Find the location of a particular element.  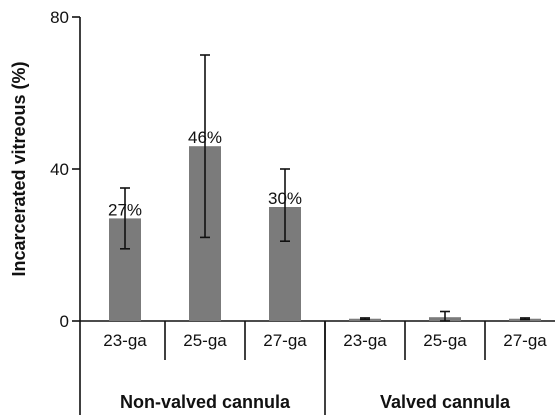

group-label: Valved cannula is located at coordinates (445, 402).